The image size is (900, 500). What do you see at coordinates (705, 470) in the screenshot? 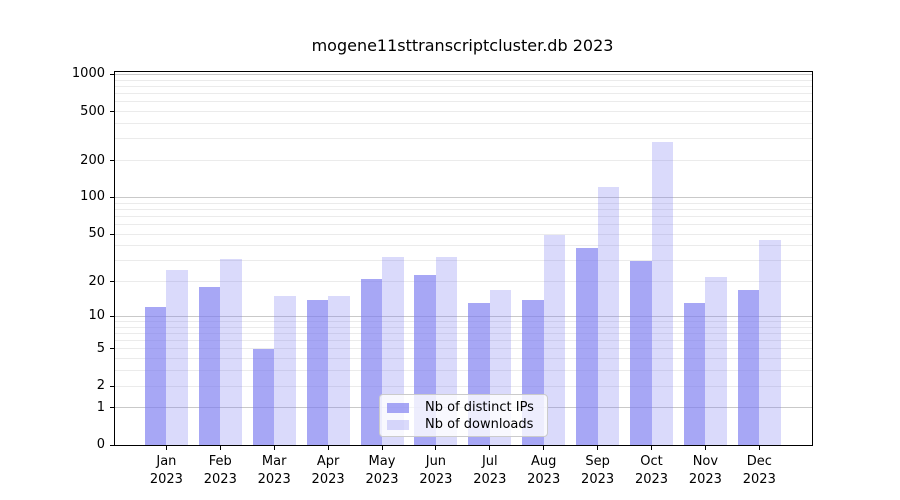
I see `x-tick-label: Nov 2023` at bounding box center [705, 470].